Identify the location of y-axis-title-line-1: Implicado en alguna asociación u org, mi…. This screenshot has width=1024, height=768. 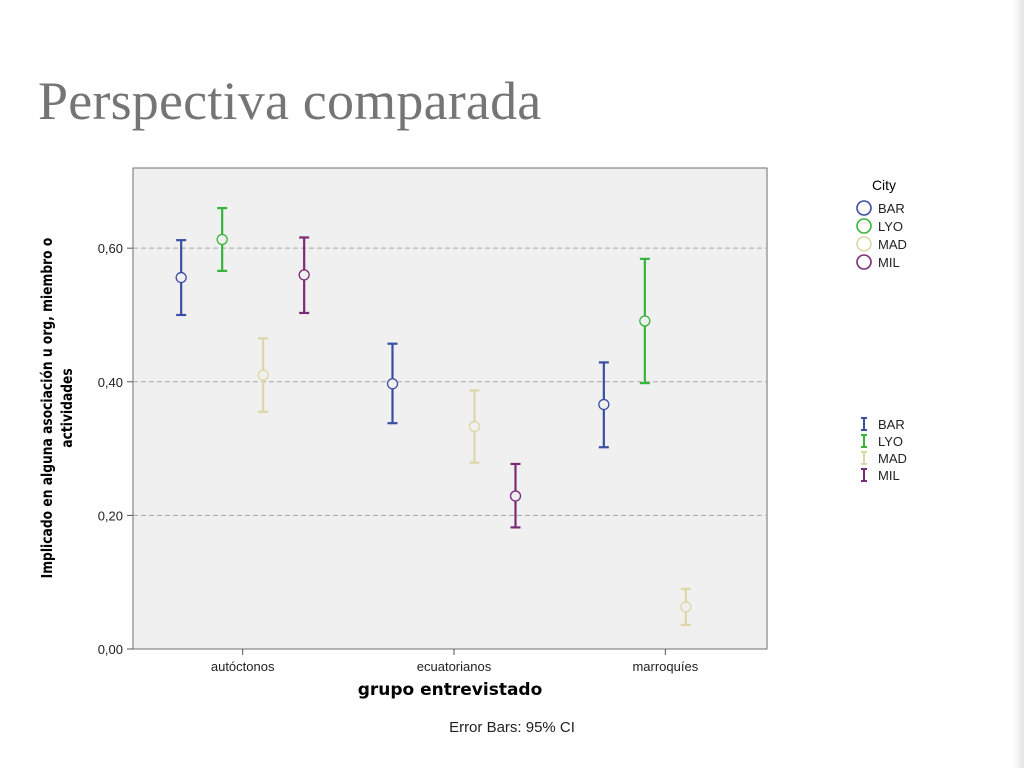
(47, 408).